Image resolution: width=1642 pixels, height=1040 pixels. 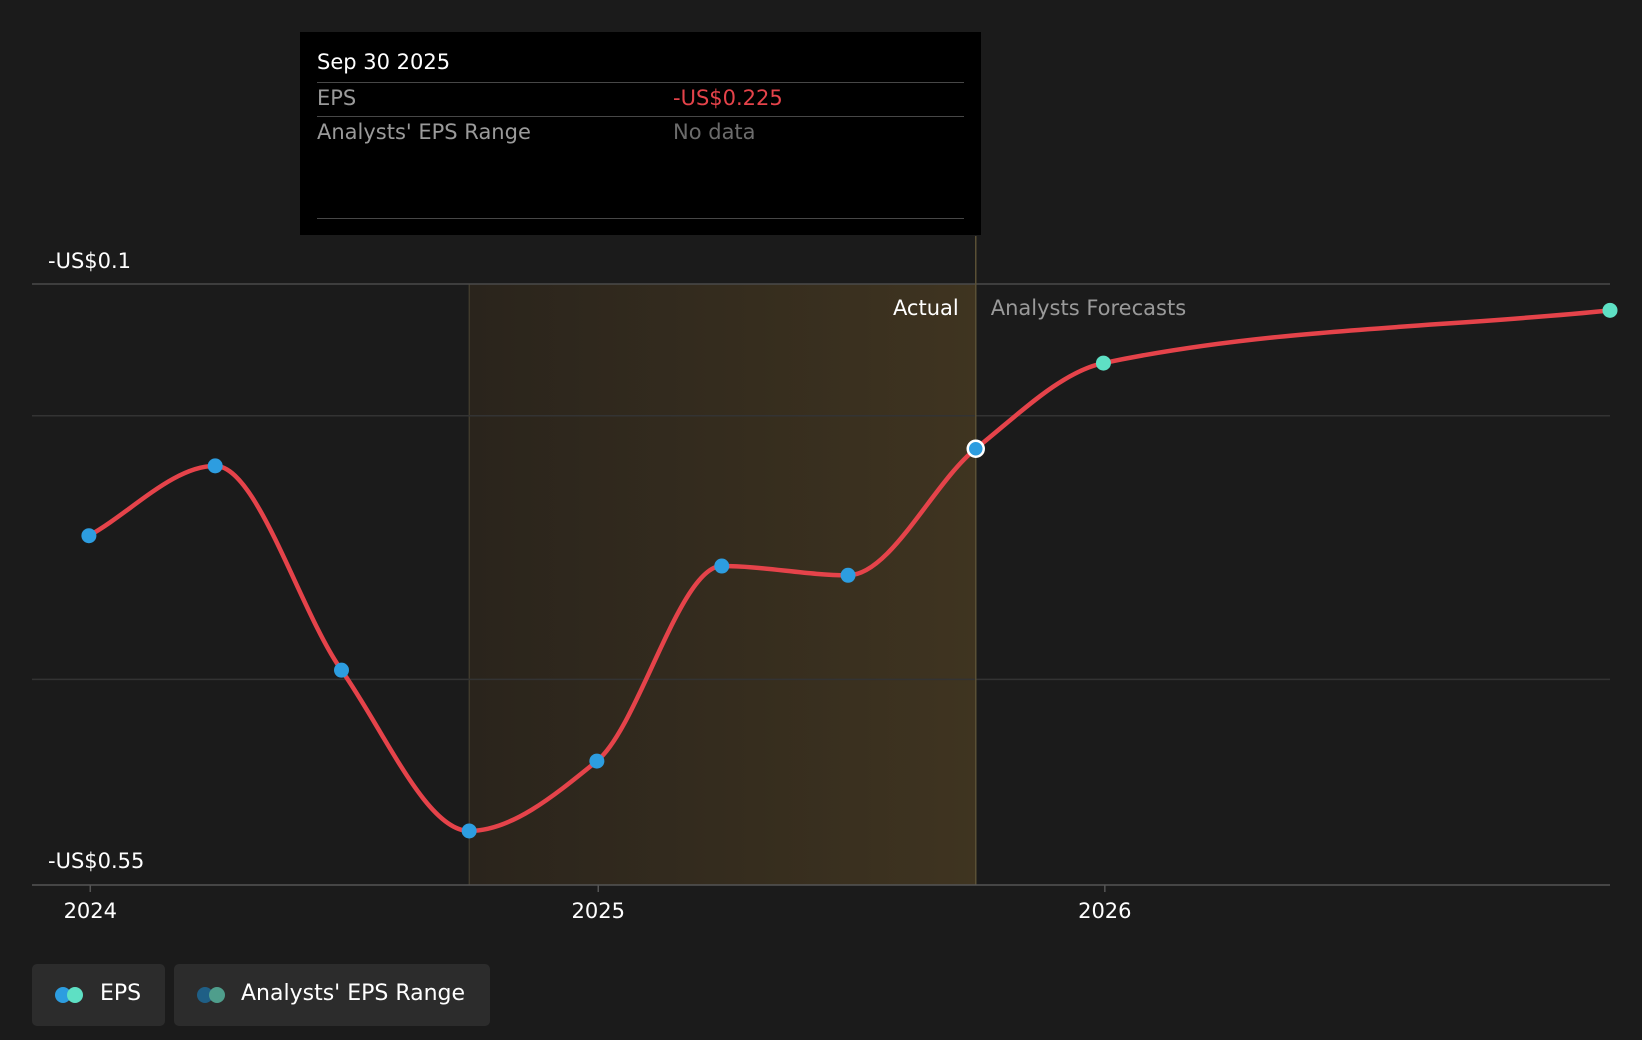 I want to click on legend-eps-label: EPS, so click(x=121, y=993).